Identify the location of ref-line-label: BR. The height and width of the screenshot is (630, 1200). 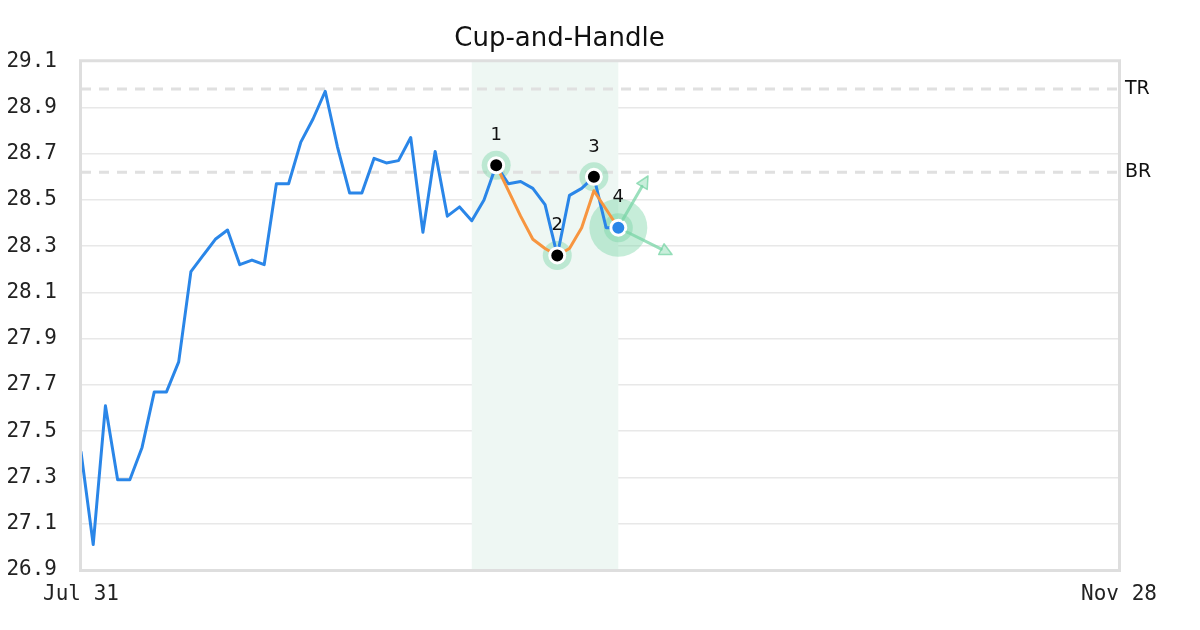
(1138, 170).